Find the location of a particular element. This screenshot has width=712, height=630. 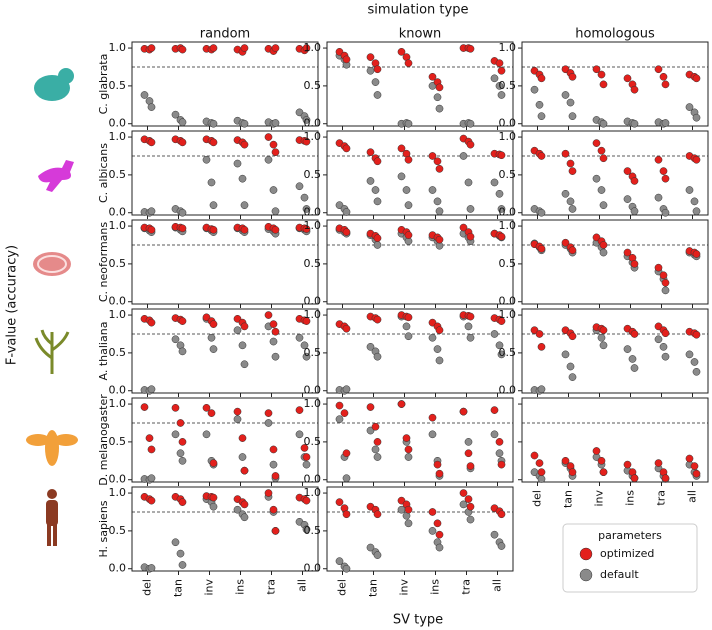

x-tick-label: inv is located at coordinates (599, 498).